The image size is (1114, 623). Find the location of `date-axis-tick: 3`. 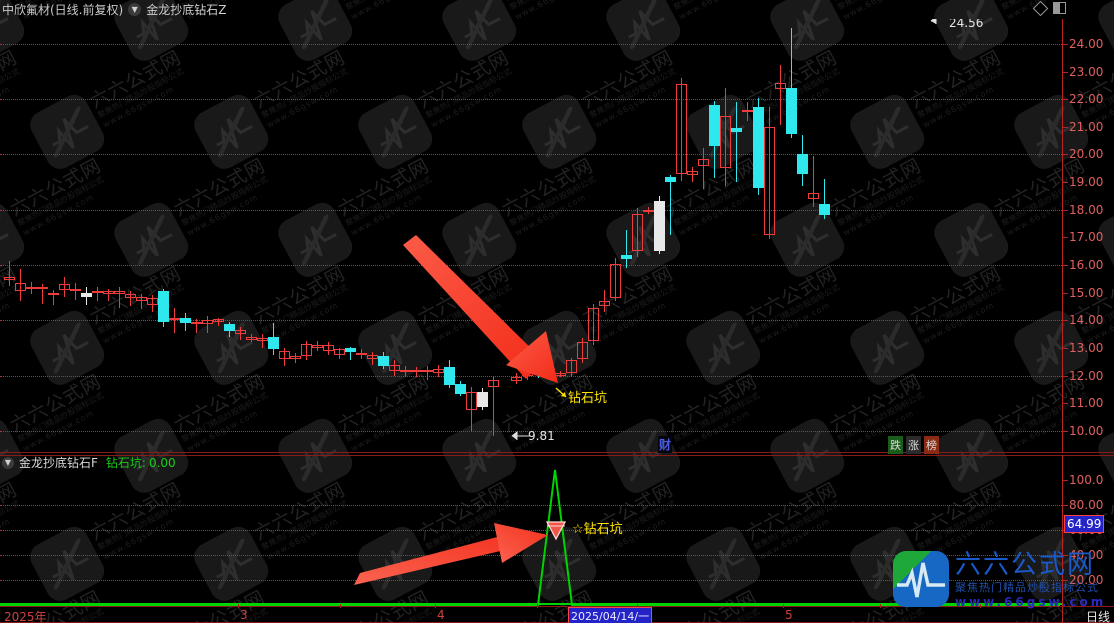

date-axis-tick: 3 is located at coordinates (244, 615).